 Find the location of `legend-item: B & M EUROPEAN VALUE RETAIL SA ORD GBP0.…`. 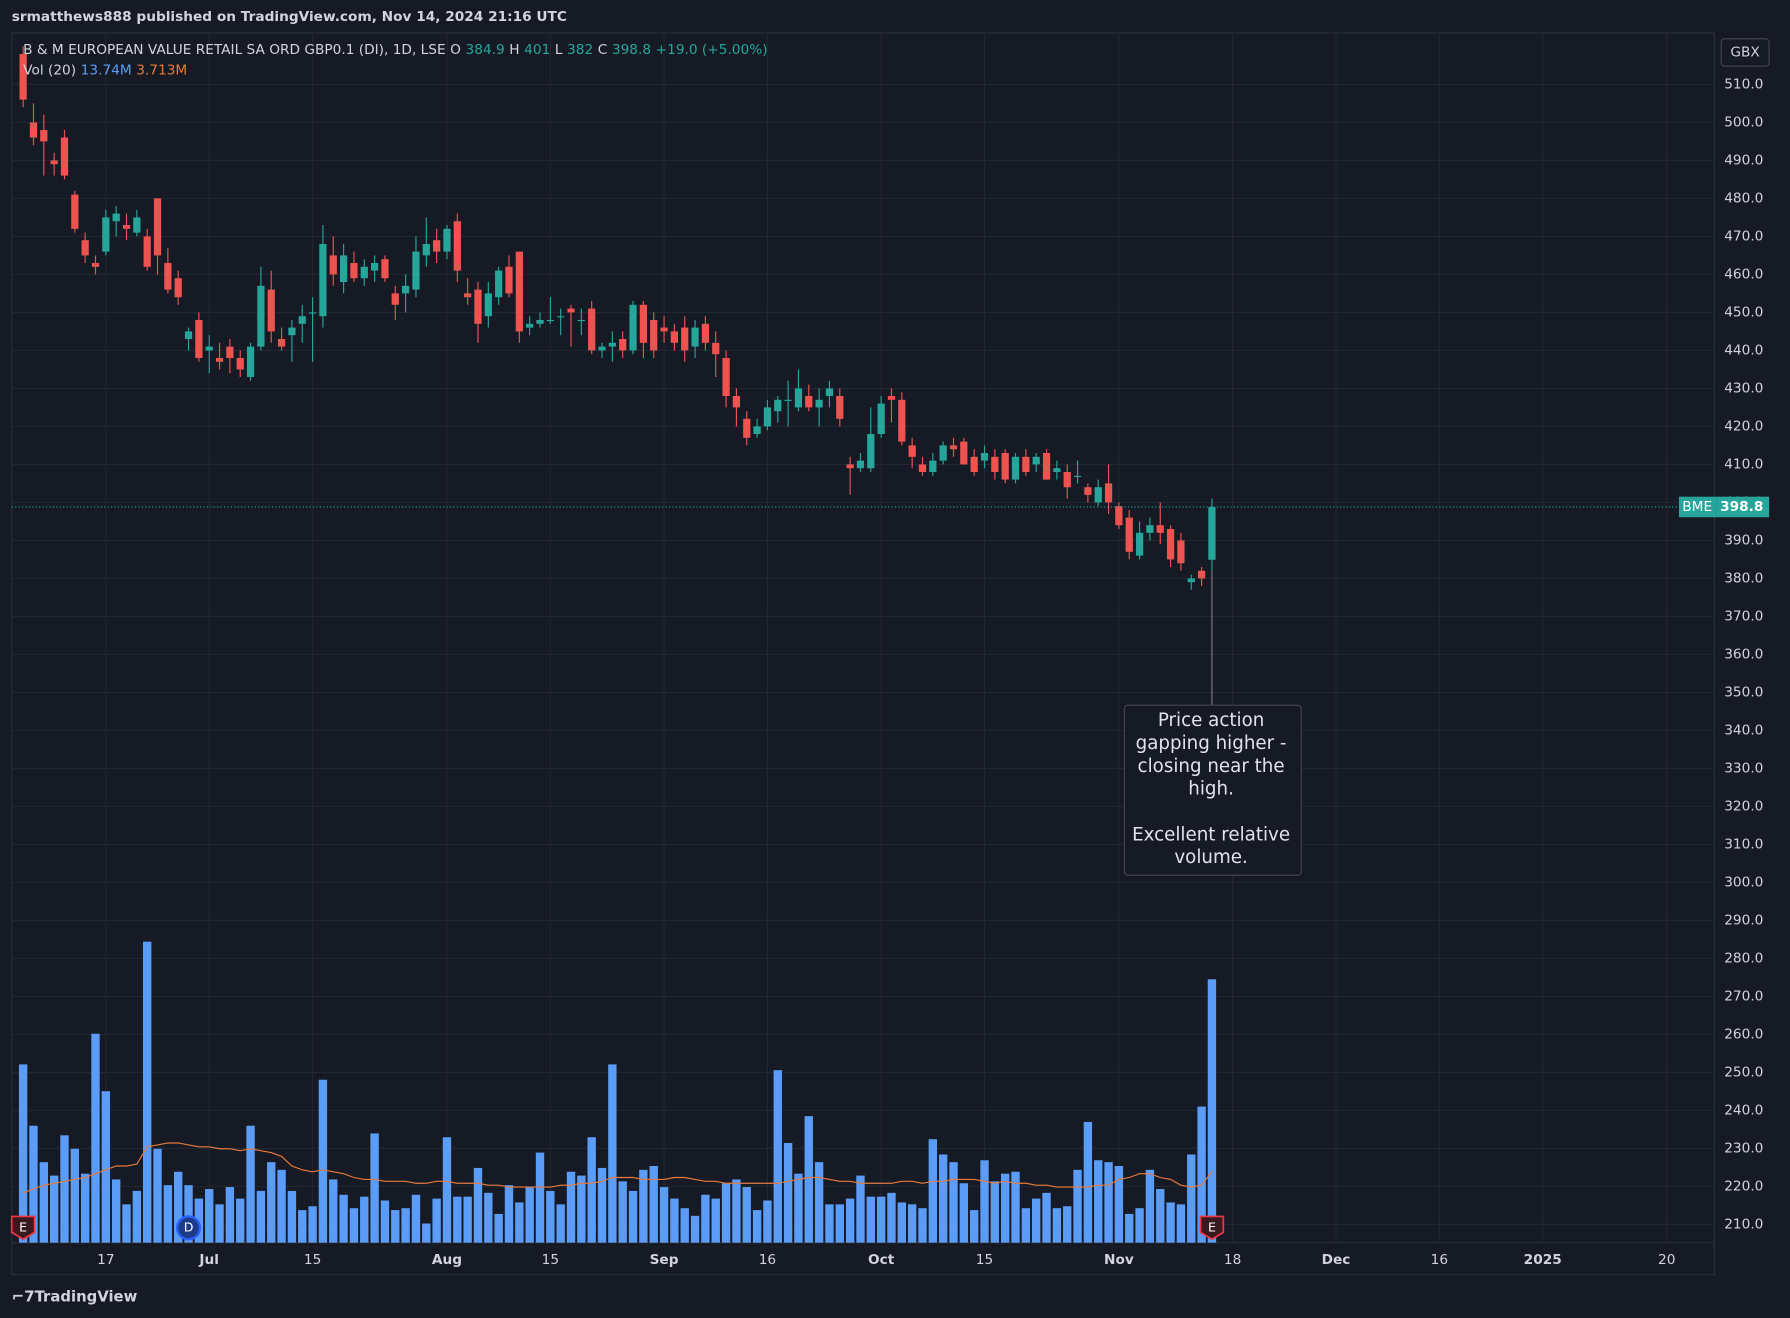

legend-item: B & M EUROPEAN VALUE RETAIL SA ORD GBP0.… is located at coordinates (234, 50).